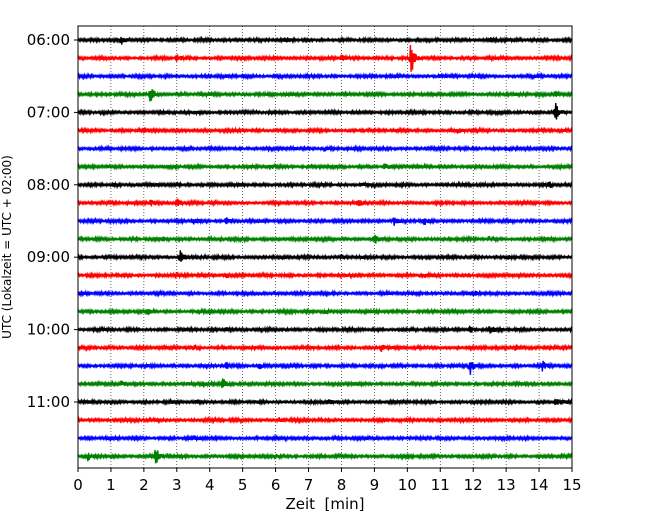 The image size is (650, 520). I want to click on x-tick-label: 2, so click(144, 485).